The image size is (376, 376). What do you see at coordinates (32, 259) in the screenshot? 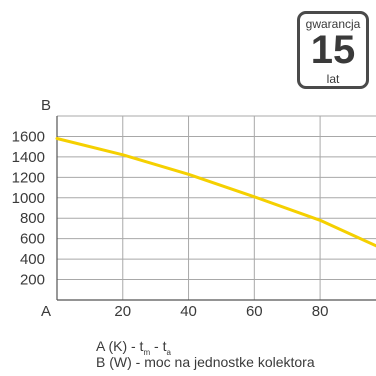
I see `y-tick-label: 400` at bounding box center [32, 259].